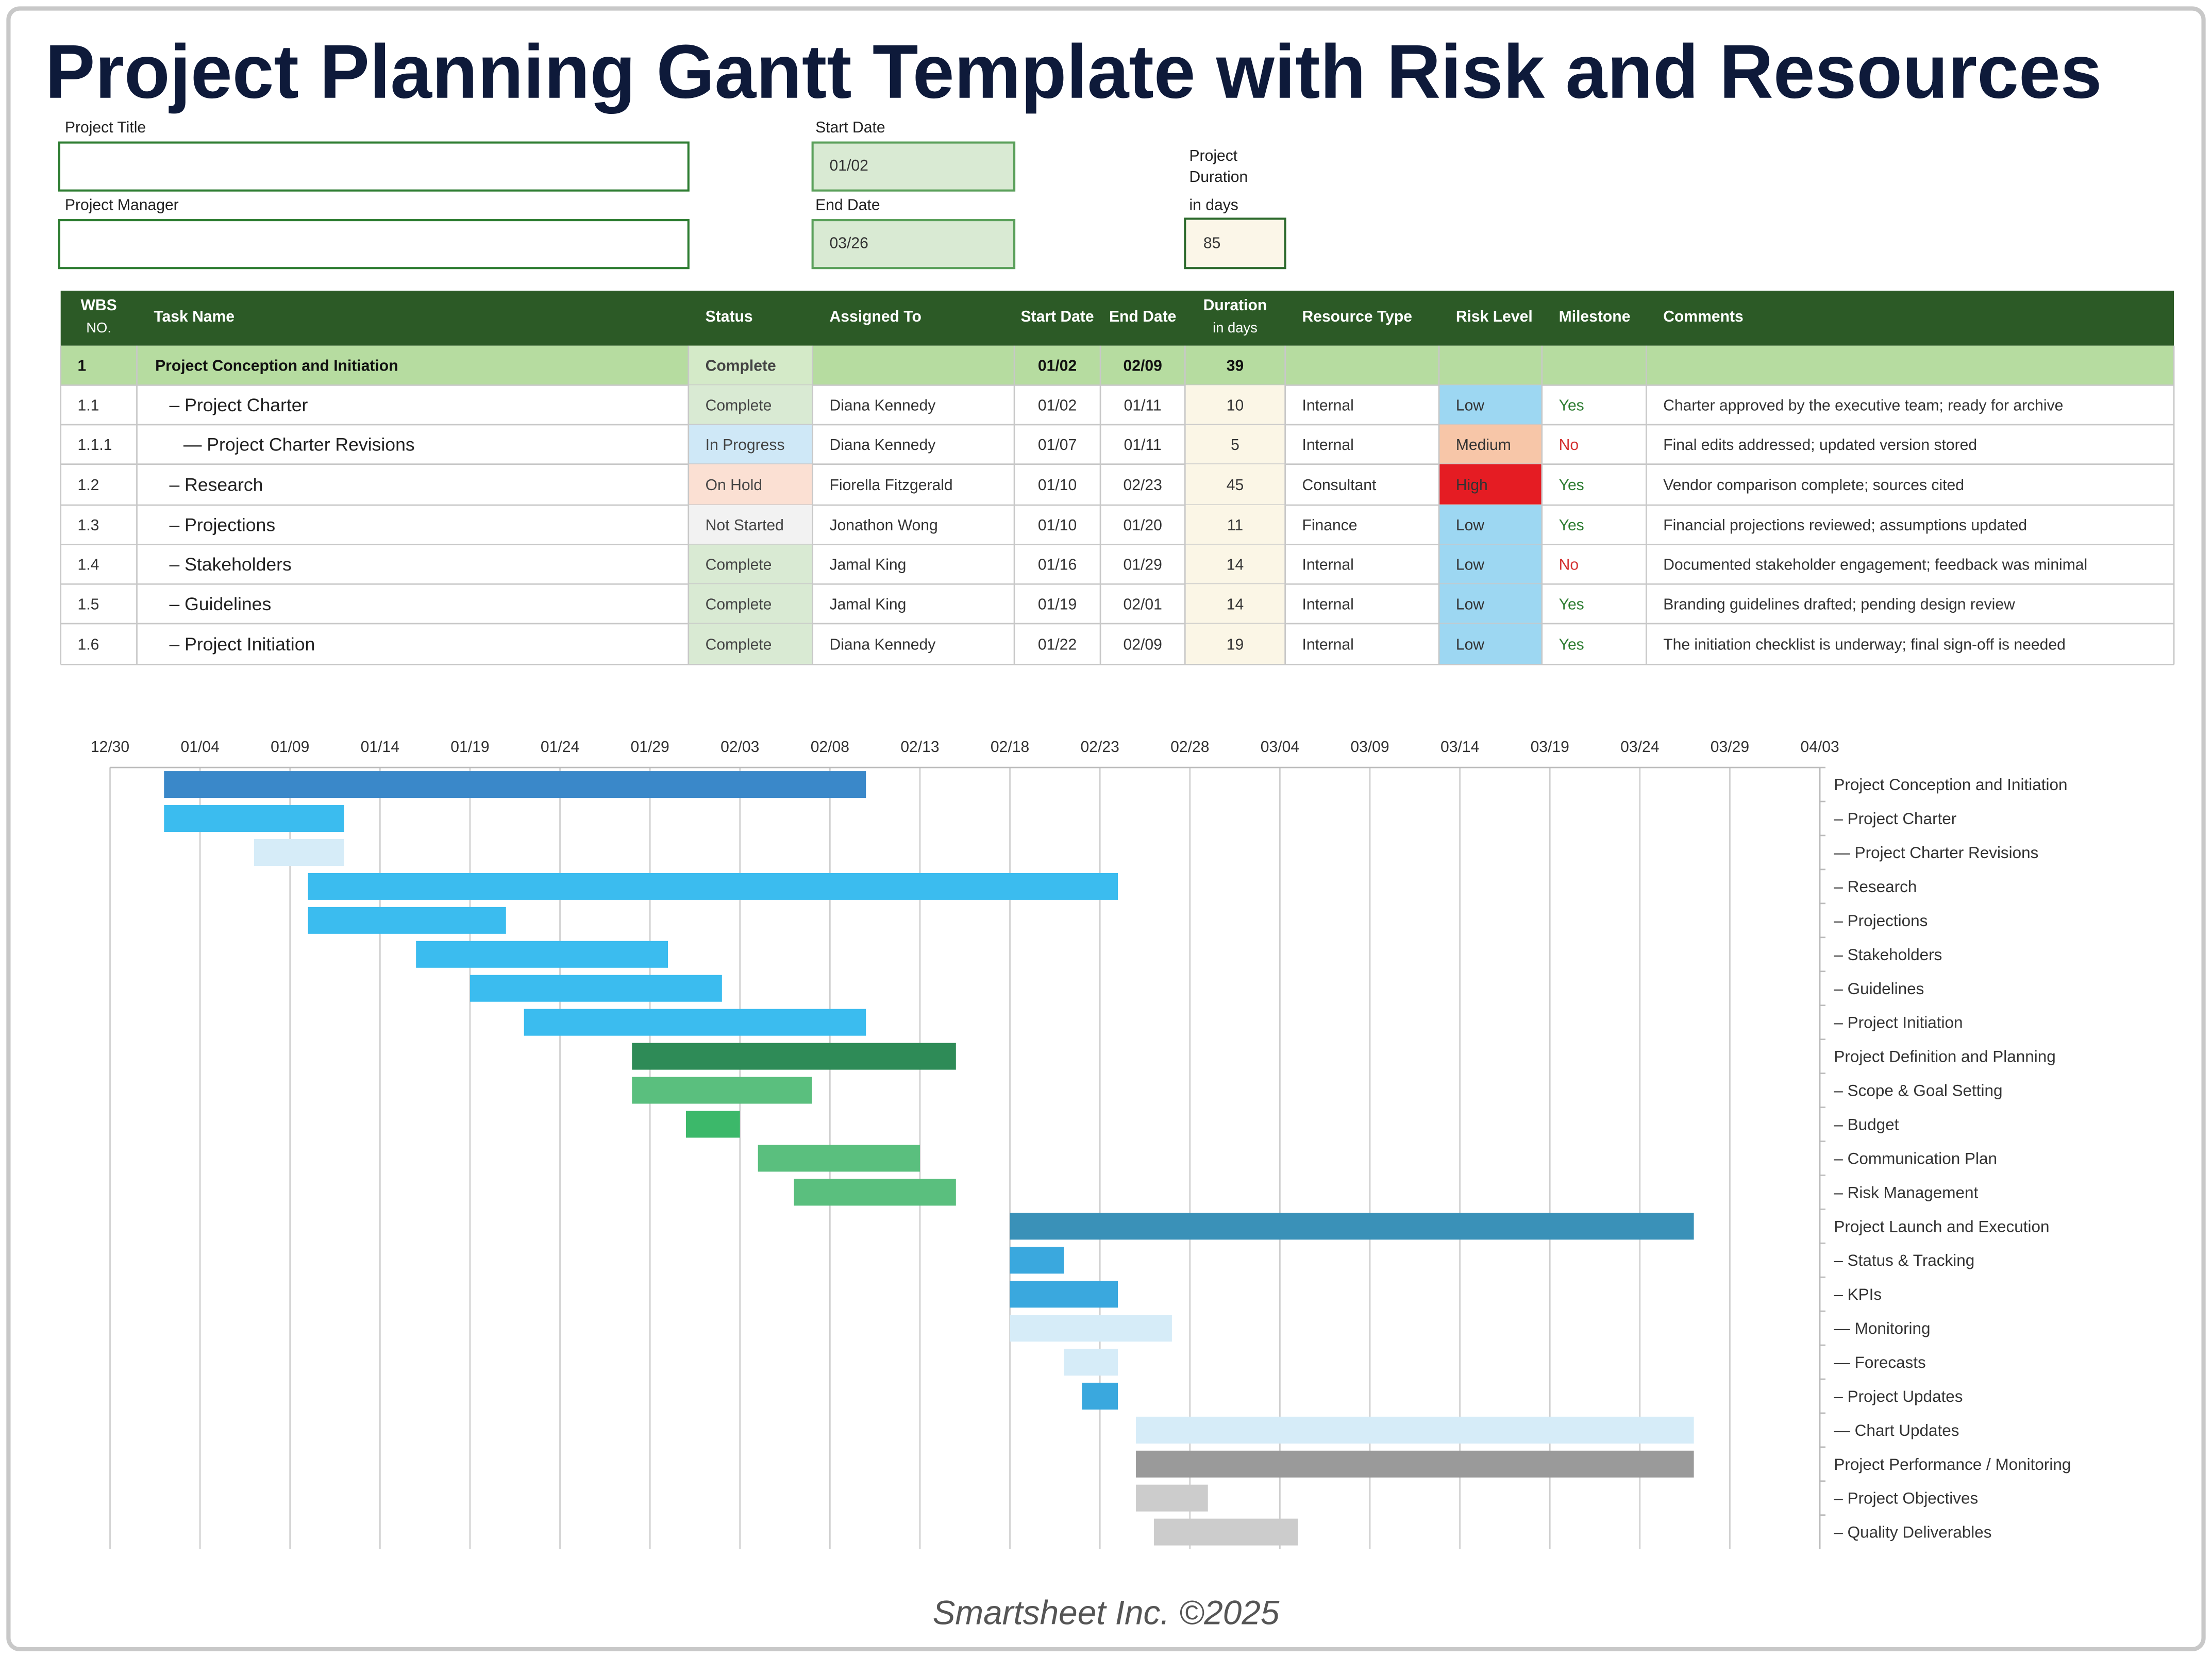 Image resolution: width=2212 pixels, height=1658 pixels. Describe the element at coordinates (1904, 1260) in the screenshot. I see `task-label: – Status & Tracking` at that location.